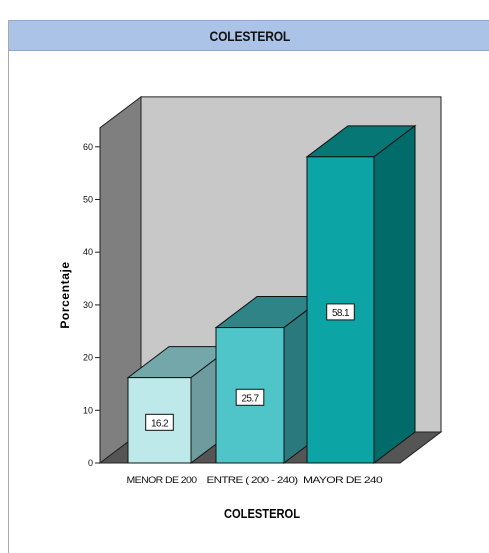 The width and height of the screenshot is (489, 553). I want to click on x-tick-label: MENOR DE 200, so click(162, 480).